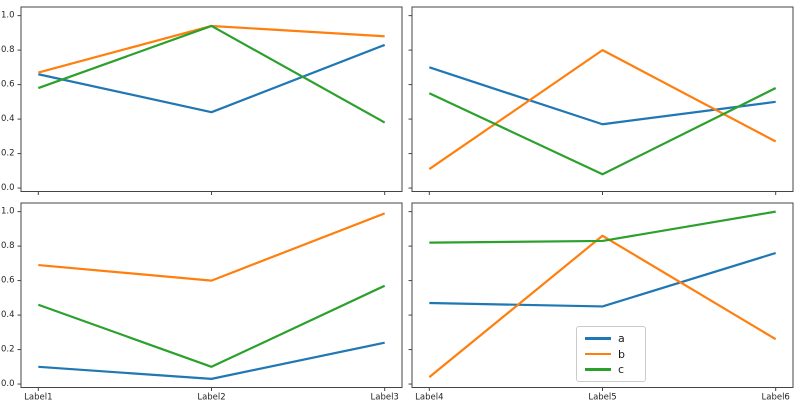  What do you see at coordinates (612, 369) in the screenshot?
I see `legend-entry-c: c` at bounding box center [612, 369].